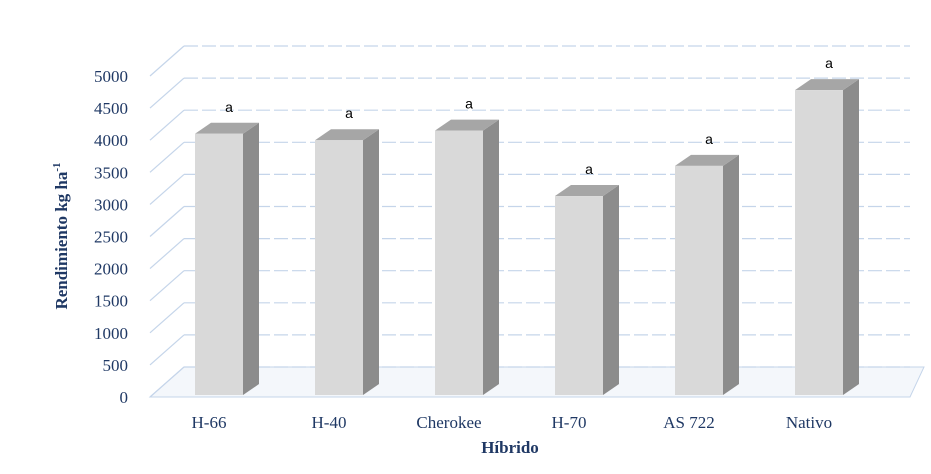 This screenshot has width=931, height=474. What do you see at coordinates (510, 447) in the screenshot?
I see `x-axis-title: Híbrido` at bounding box center [510, 447].